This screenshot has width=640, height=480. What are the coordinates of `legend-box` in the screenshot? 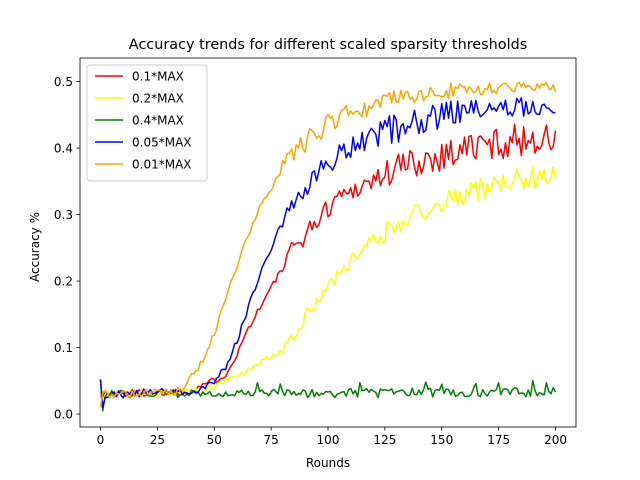 It's located at (147, 123).